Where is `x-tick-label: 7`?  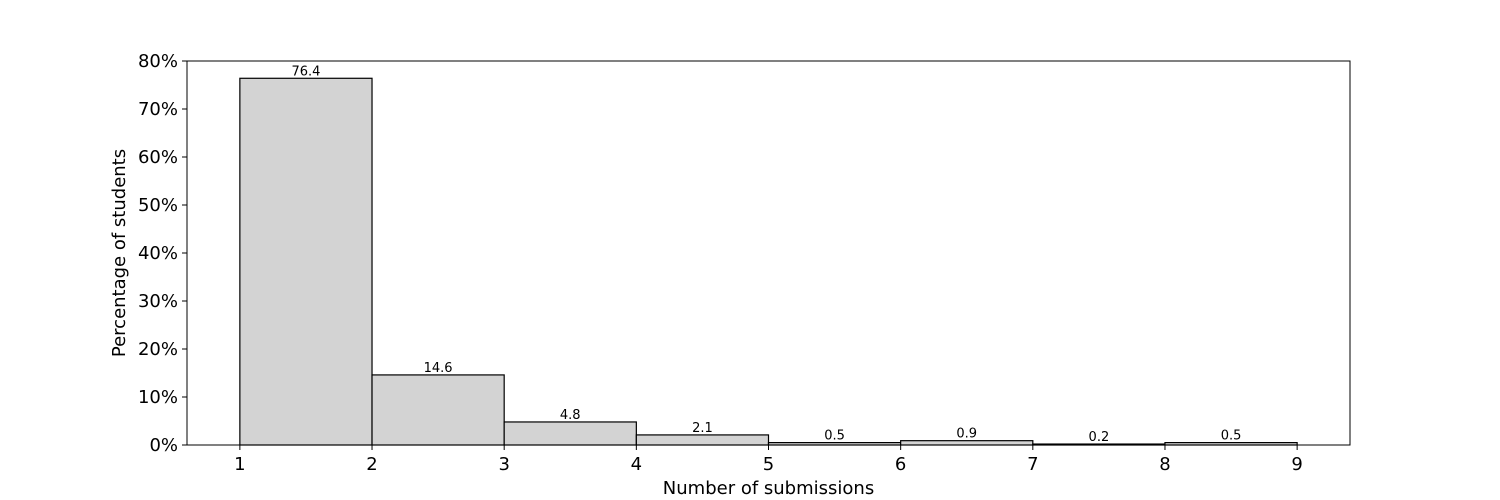
x-tick-label: 7 is located at coordinates (1032, 464).